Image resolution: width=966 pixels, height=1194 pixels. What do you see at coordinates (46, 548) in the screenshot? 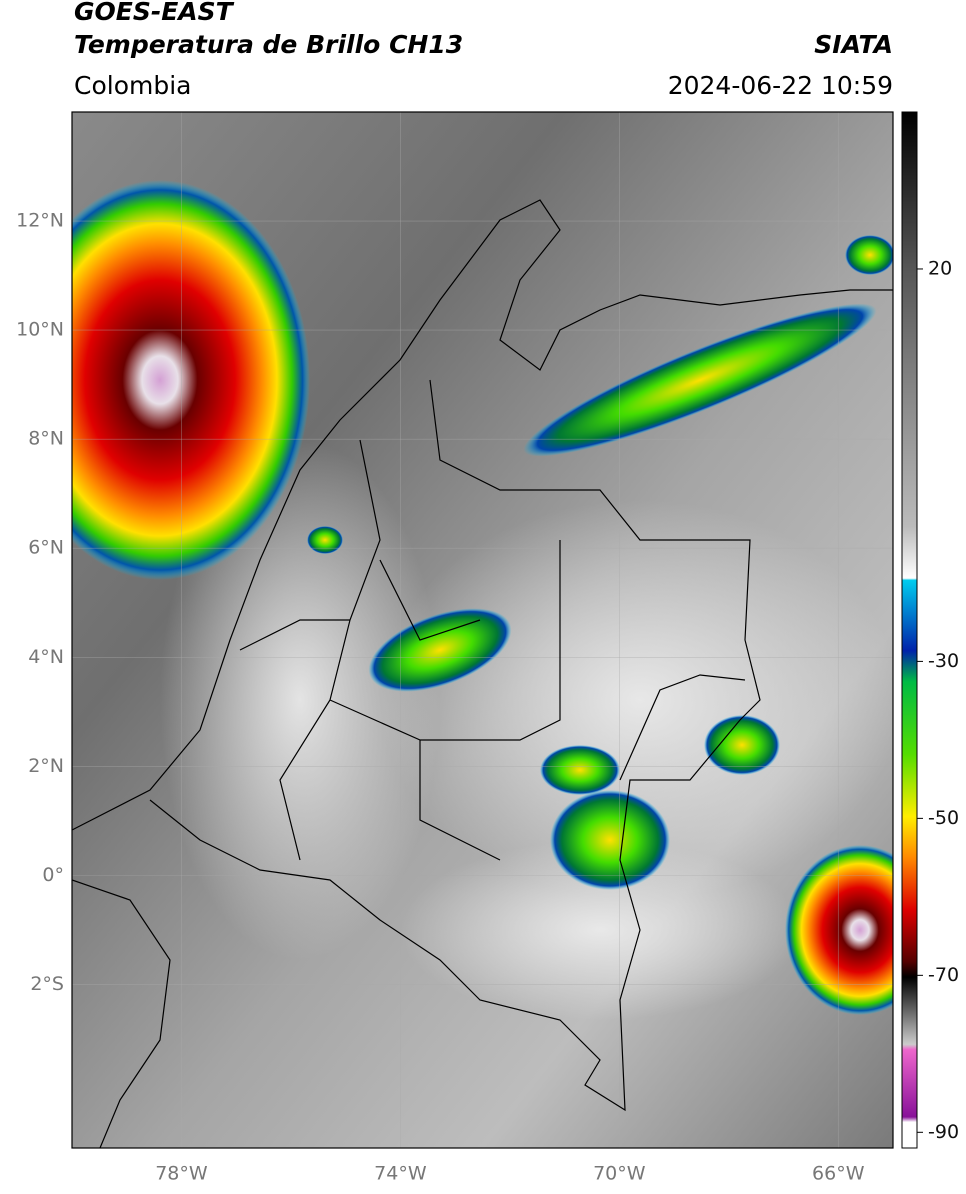
I see `lat-tick-label: 6°N` at bounding box center [46, 548].